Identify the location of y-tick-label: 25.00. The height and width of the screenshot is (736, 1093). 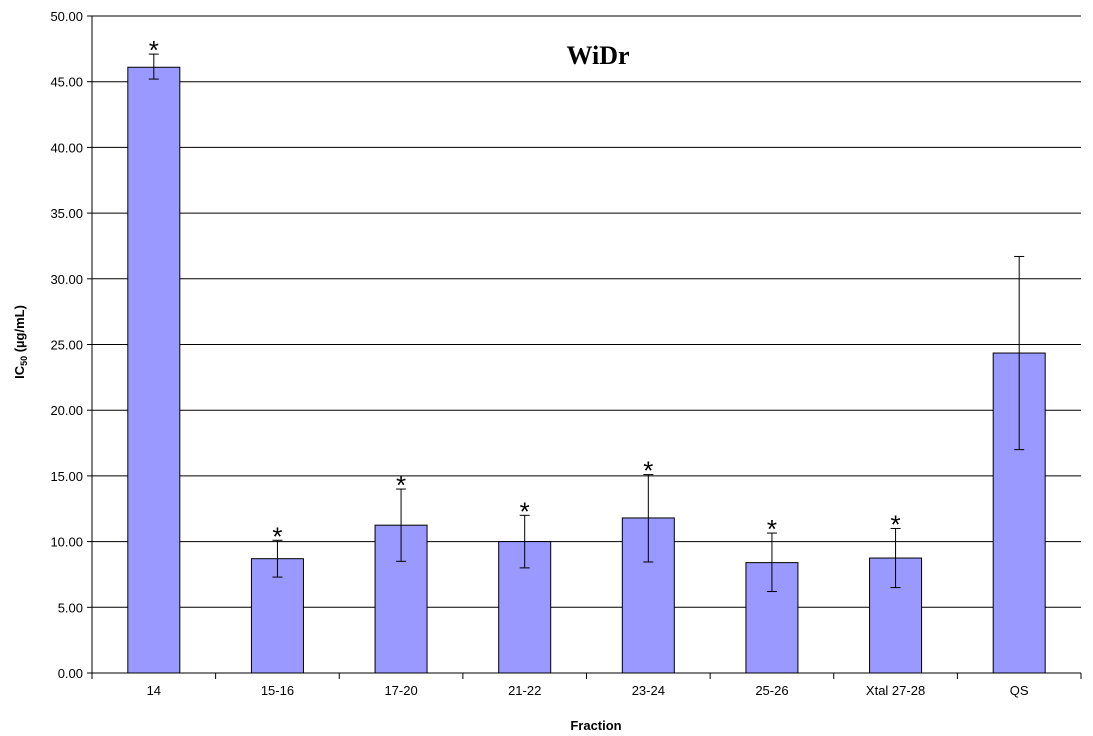
(66, 345).